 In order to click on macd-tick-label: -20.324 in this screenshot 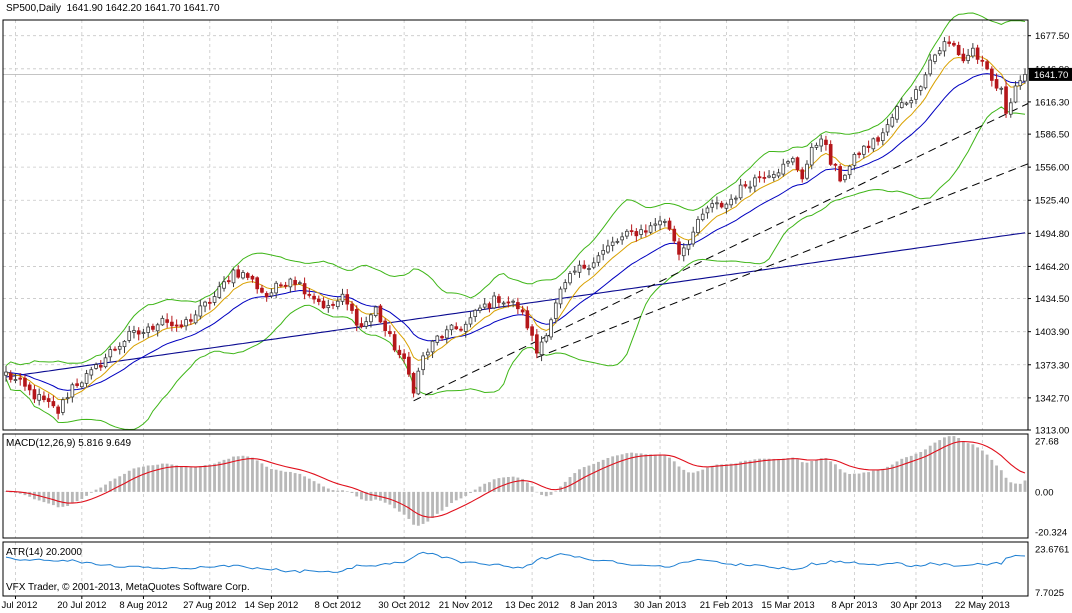, I will do `click(1051, 532)`.